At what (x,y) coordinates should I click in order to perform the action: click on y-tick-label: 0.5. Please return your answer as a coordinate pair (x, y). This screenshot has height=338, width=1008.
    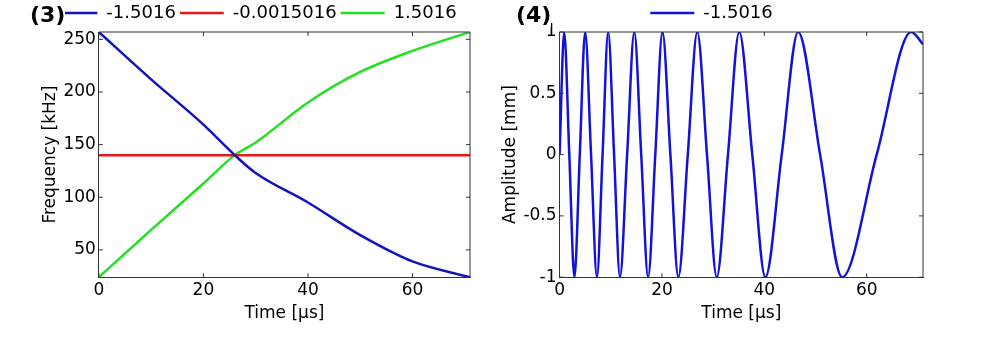
    Looking at the image, I should click on (543, 91).